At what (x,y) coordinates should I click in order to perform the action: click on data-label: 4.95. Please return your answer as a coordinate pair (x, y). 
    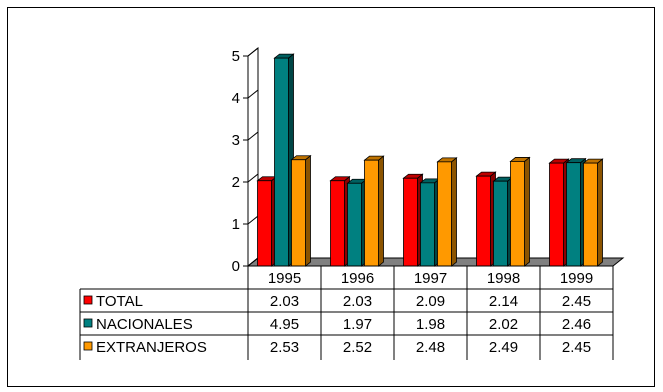
    Looking at the image, I should click on (284, 324).